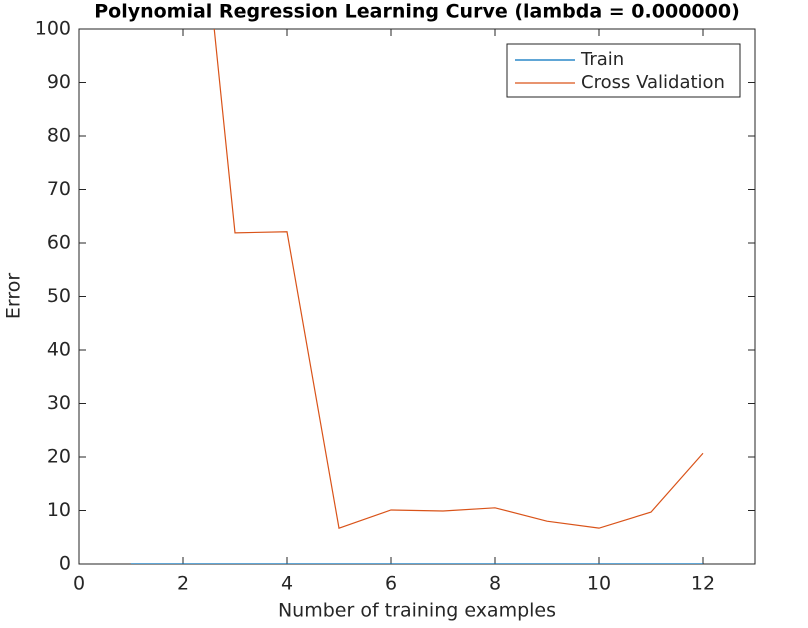 This screenshot has height=628, width=808. Describe the element at coordinates (391, 584) in the screenshot. I see `x-tick-label: 6` at that location.